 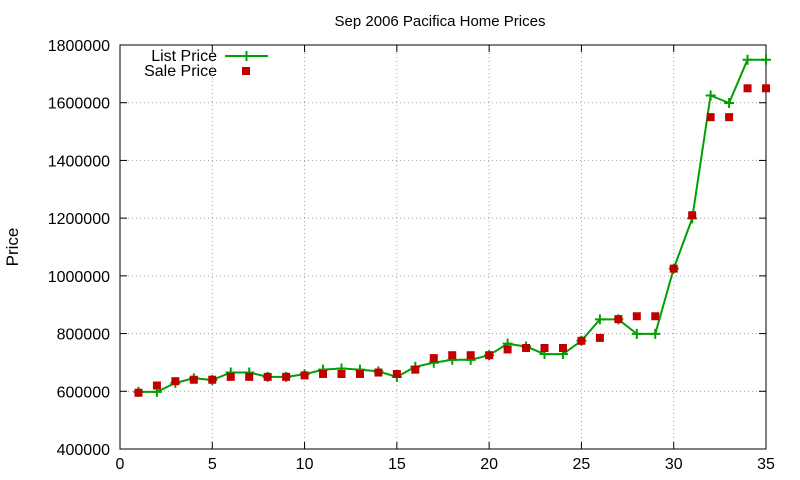 What do you see at coordinates (440, 21) in the screenshot?
I see `chart-title: Sep 2006 Pacifica Home Prices` at bounding box center [440, 21].